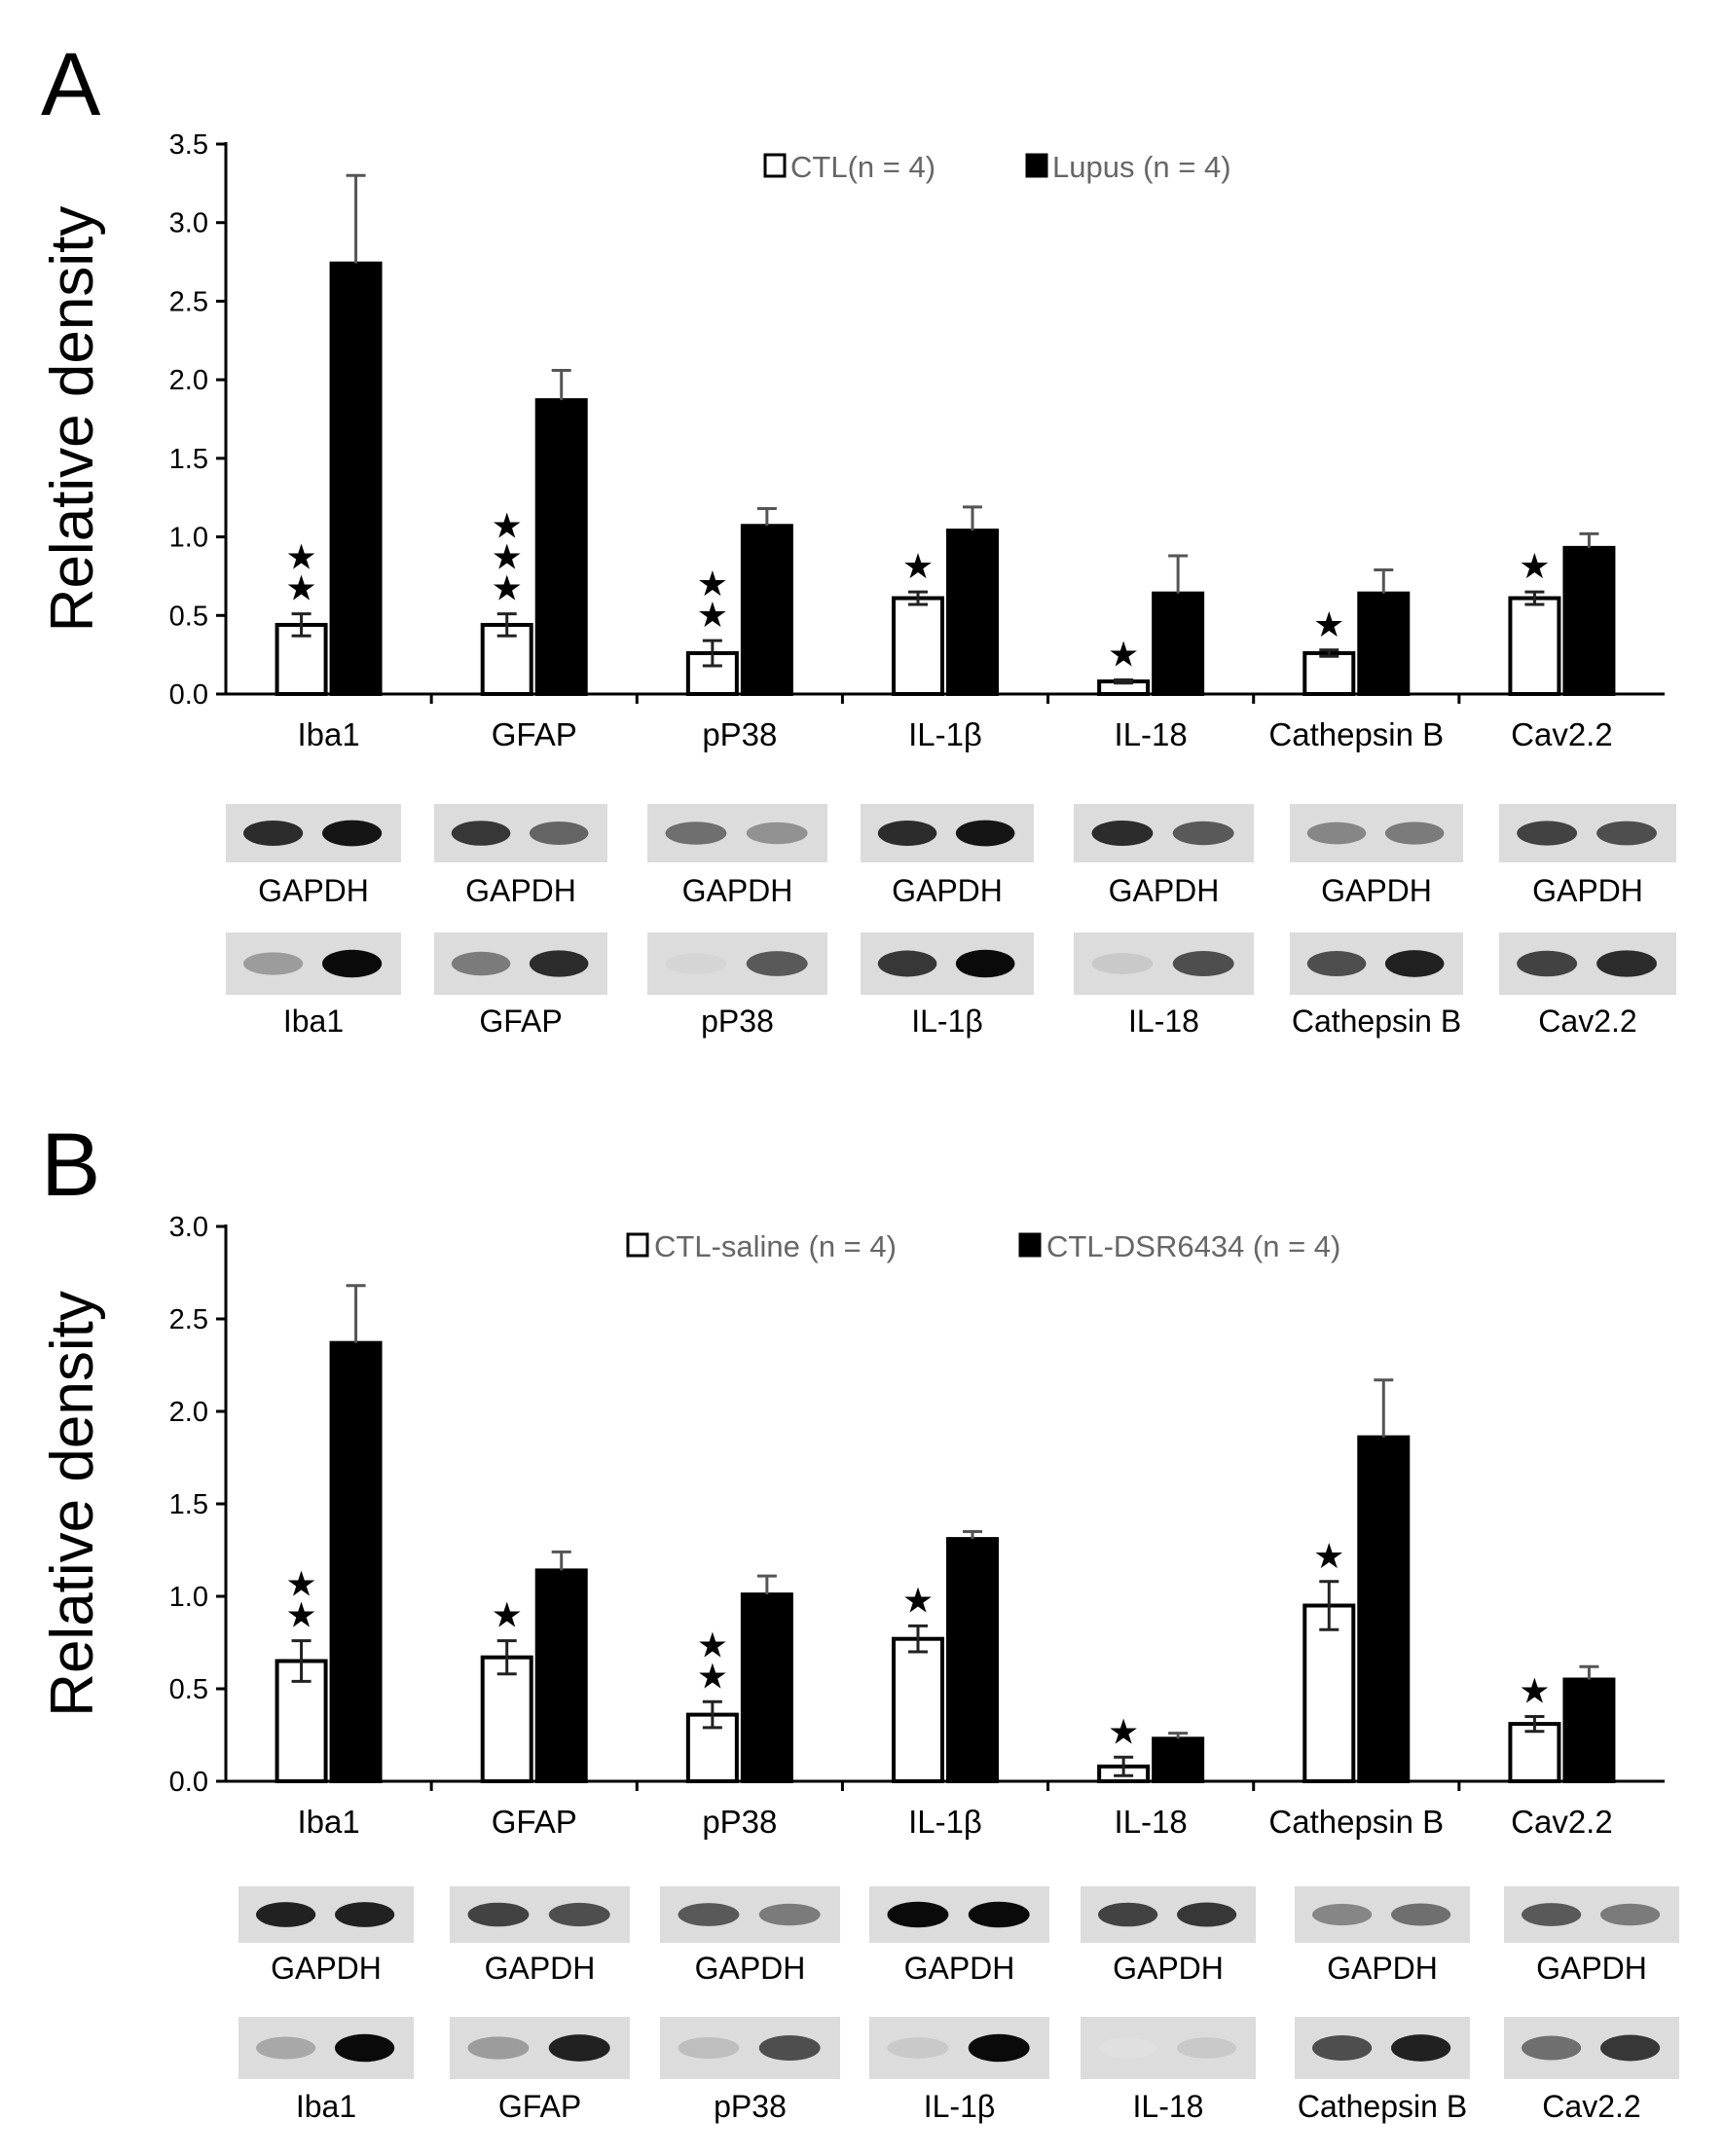 This screenshot has height=2156, width=1724. Describe the element at coordinates (1168, 2106) in the screenshot. I see `protein-blot-label: IL-18` at that location.